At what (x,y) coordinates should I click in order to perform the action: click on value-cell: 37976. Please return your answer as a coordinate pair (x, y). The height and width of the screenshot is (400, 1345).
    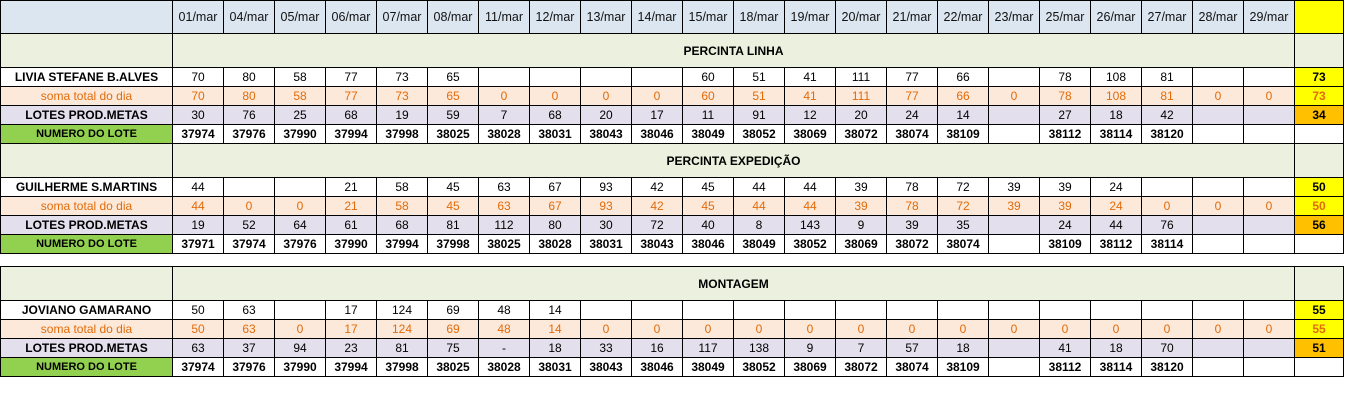
    Looking at the image, I should click on (249, 134).